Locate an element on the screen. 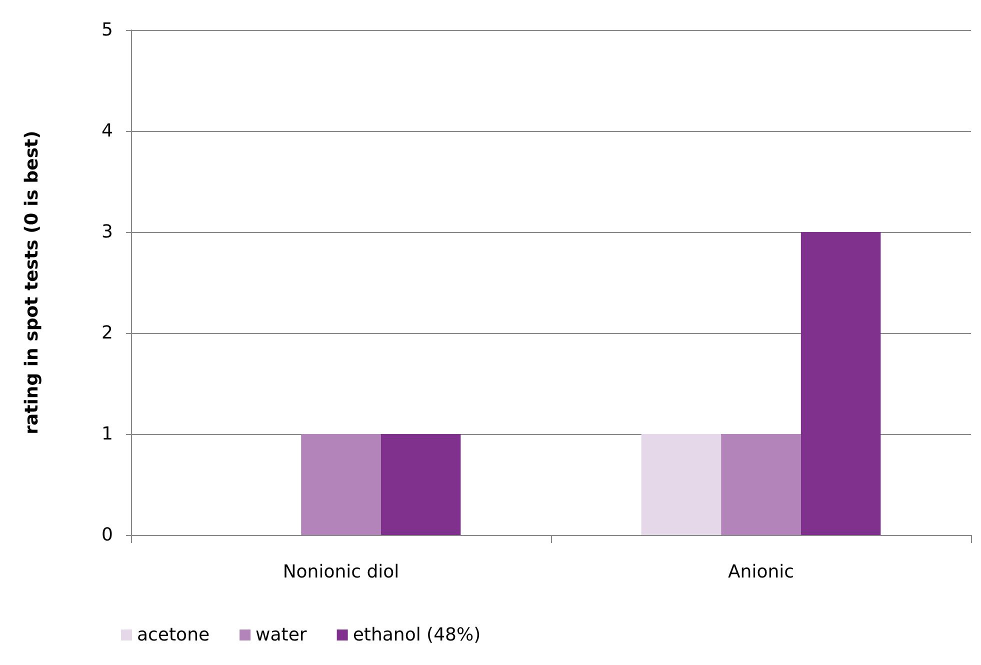 The image size is (981, 665). y-tick-label: 0 is located at coordinates (107, 535).